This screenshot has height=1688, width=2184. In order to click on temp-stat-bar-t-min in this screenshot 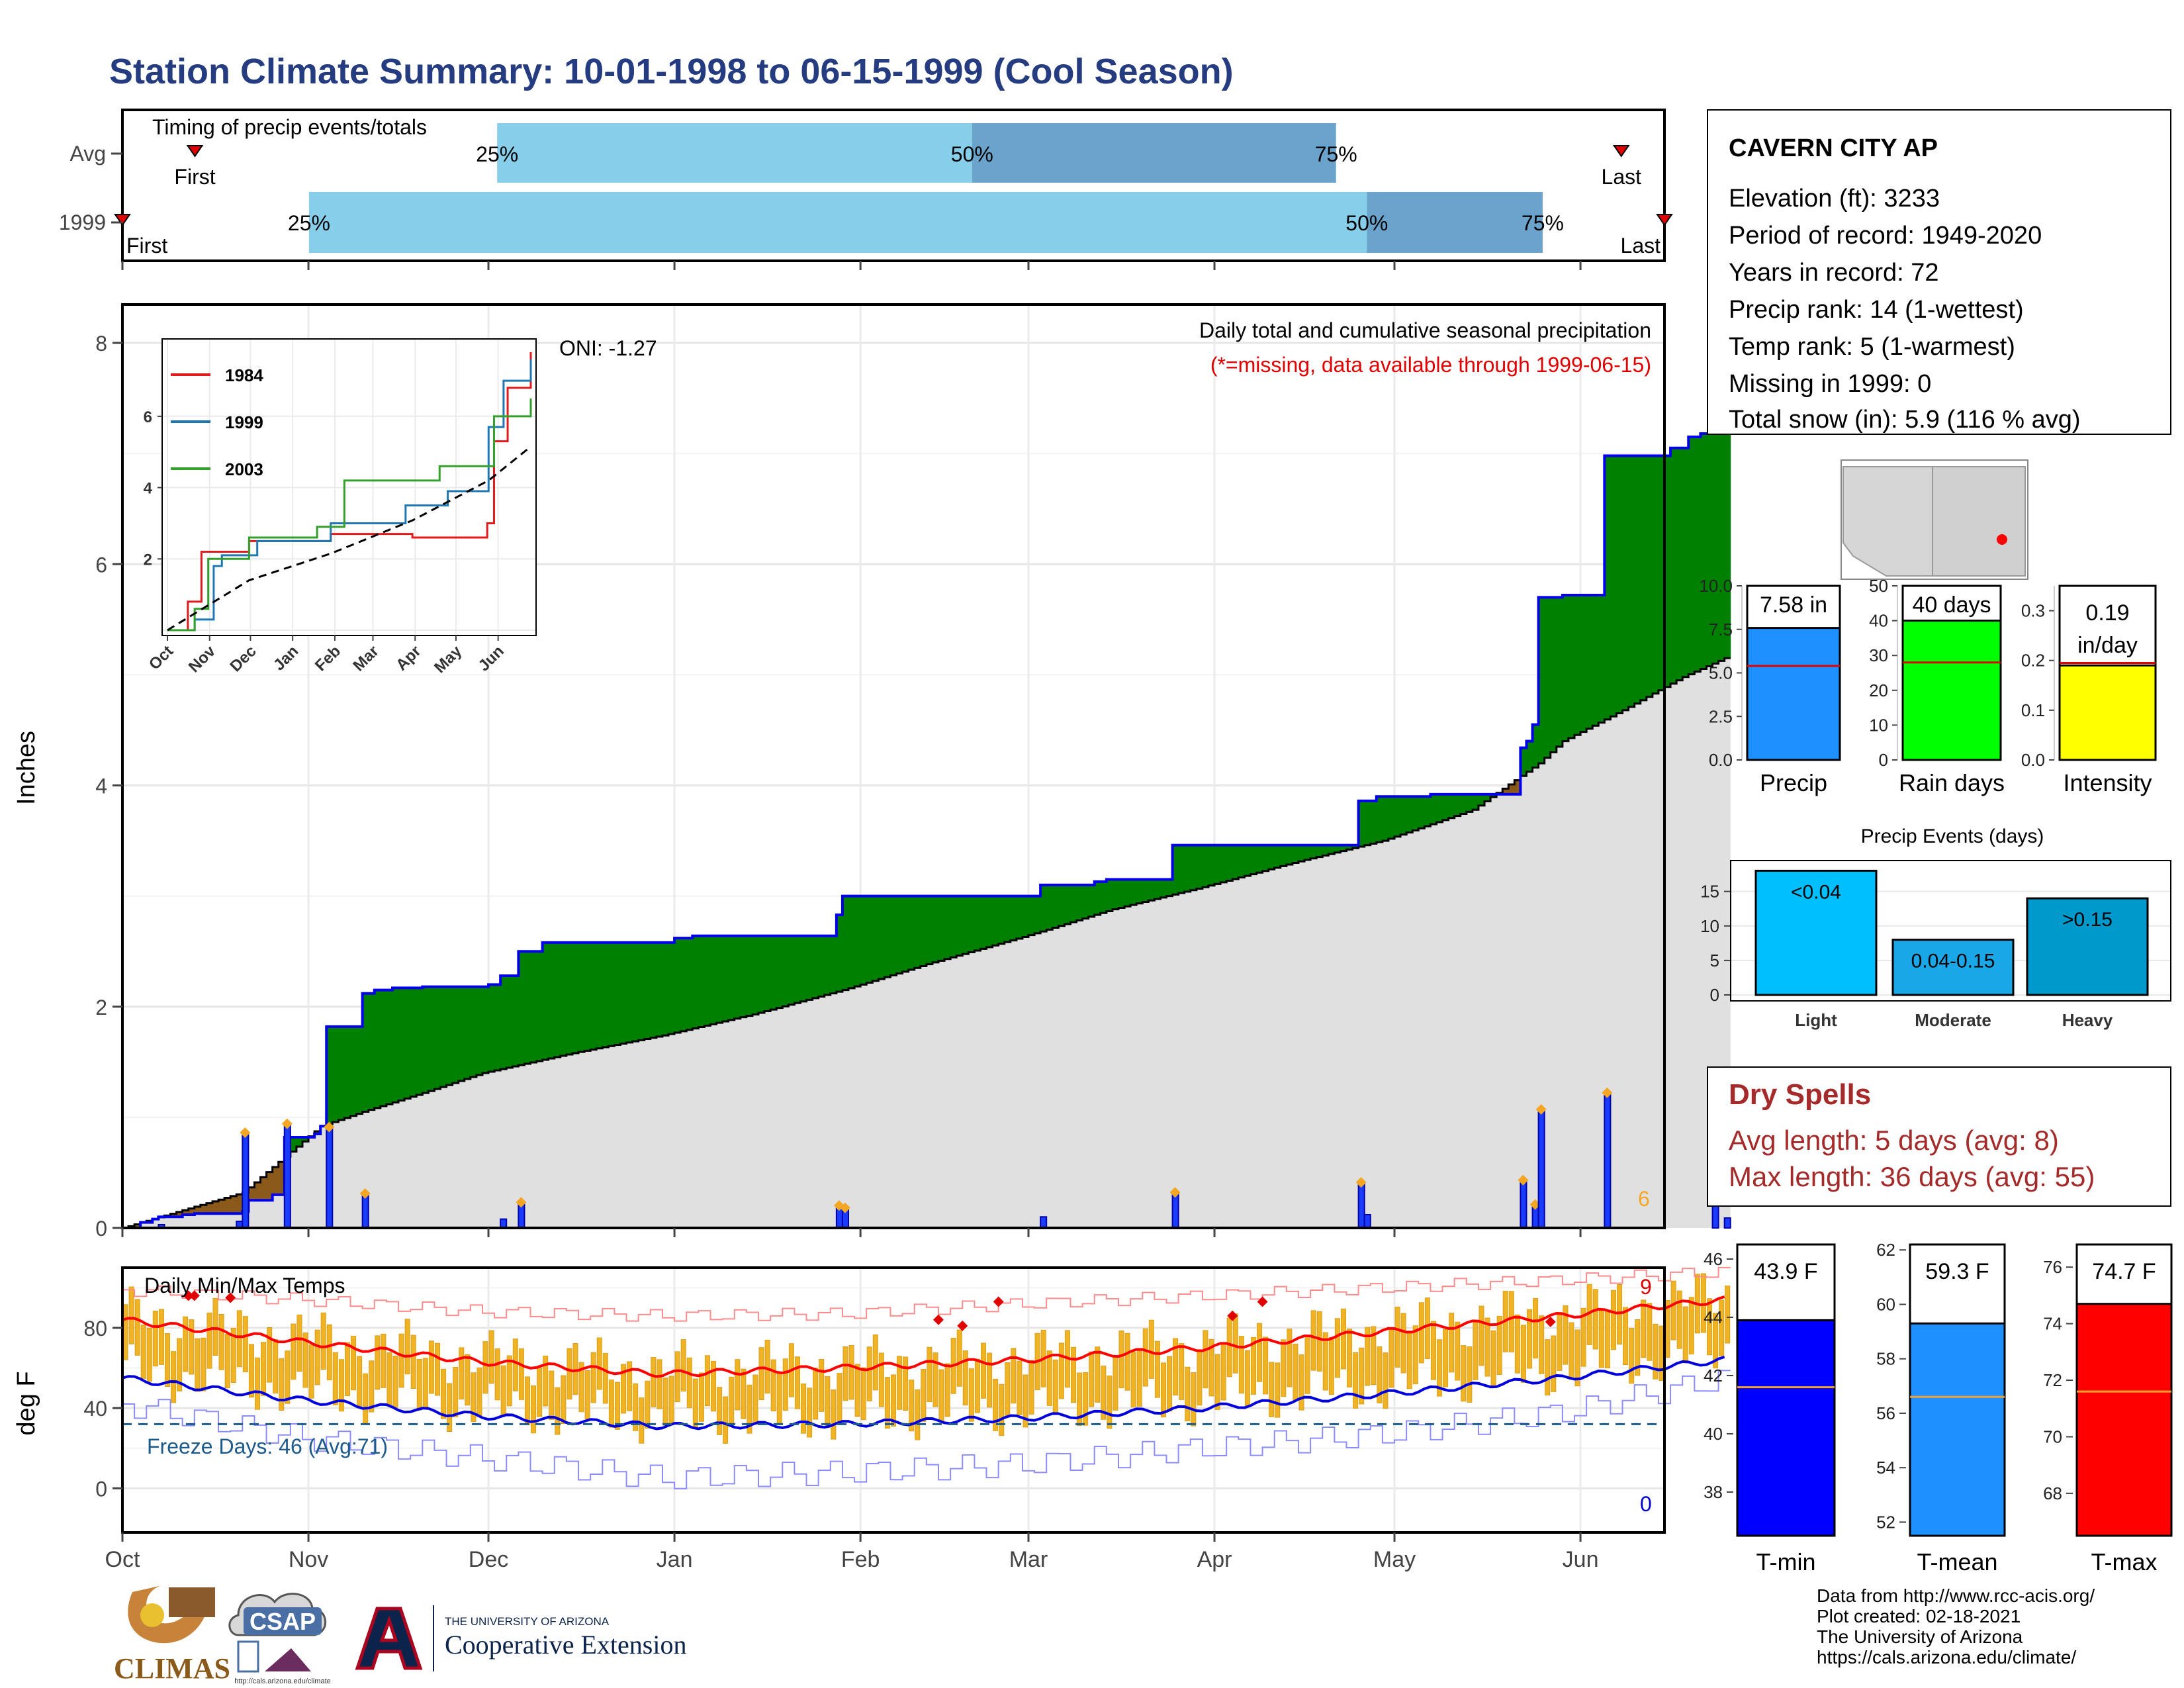, I will do `click(1786, 1428)`.